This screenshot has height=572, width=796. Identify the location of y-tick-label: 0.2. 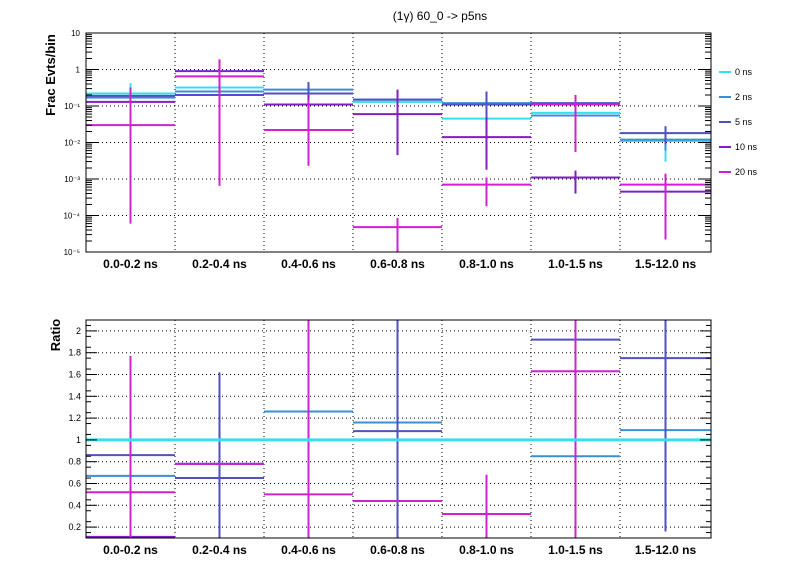
(74, 527).